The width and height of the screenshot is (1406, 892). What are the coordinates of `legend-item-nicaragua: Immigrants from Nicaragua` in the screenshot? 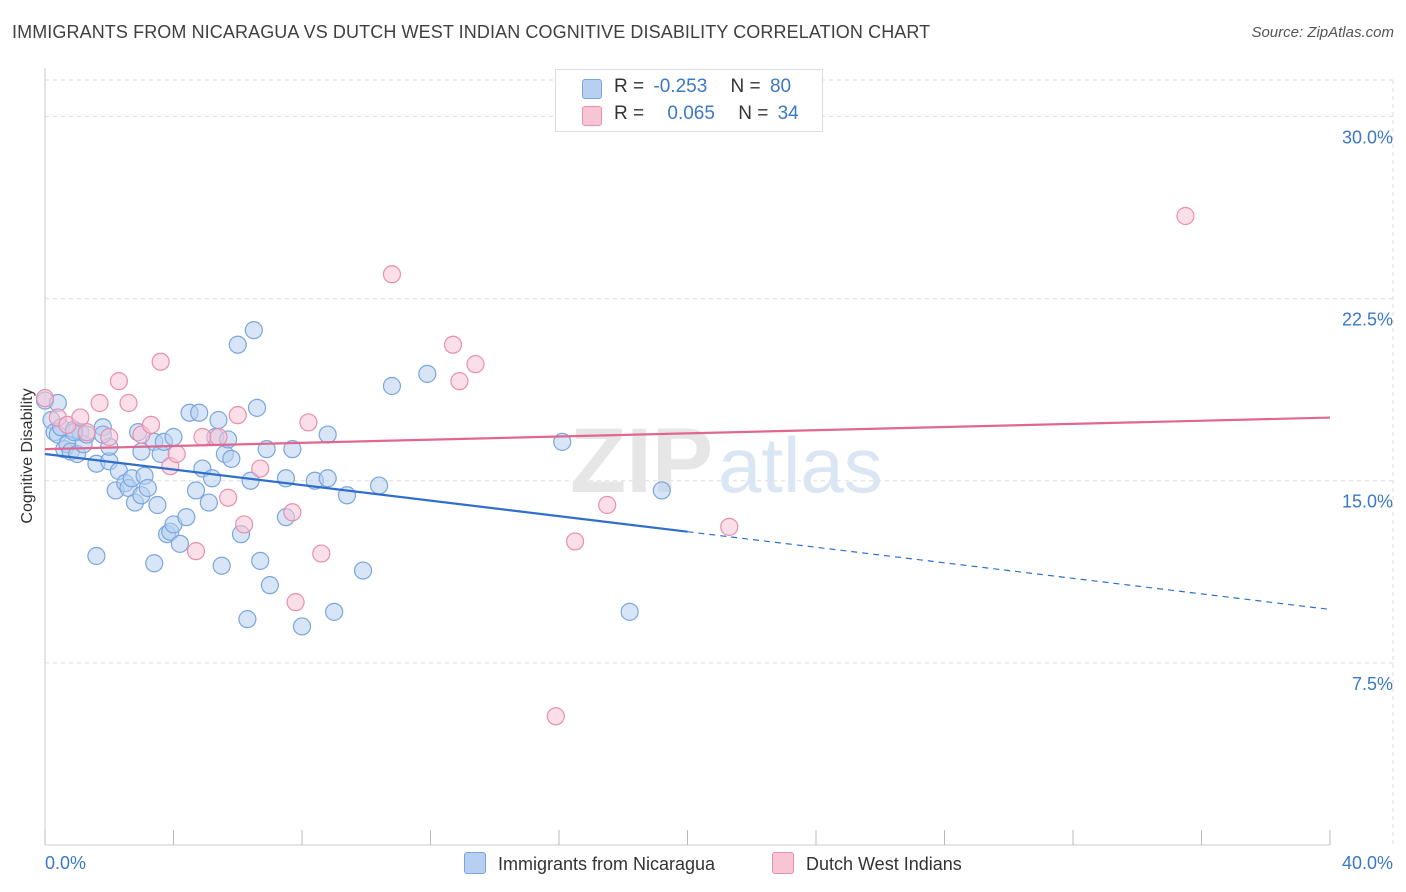 It's located at (589, 863).